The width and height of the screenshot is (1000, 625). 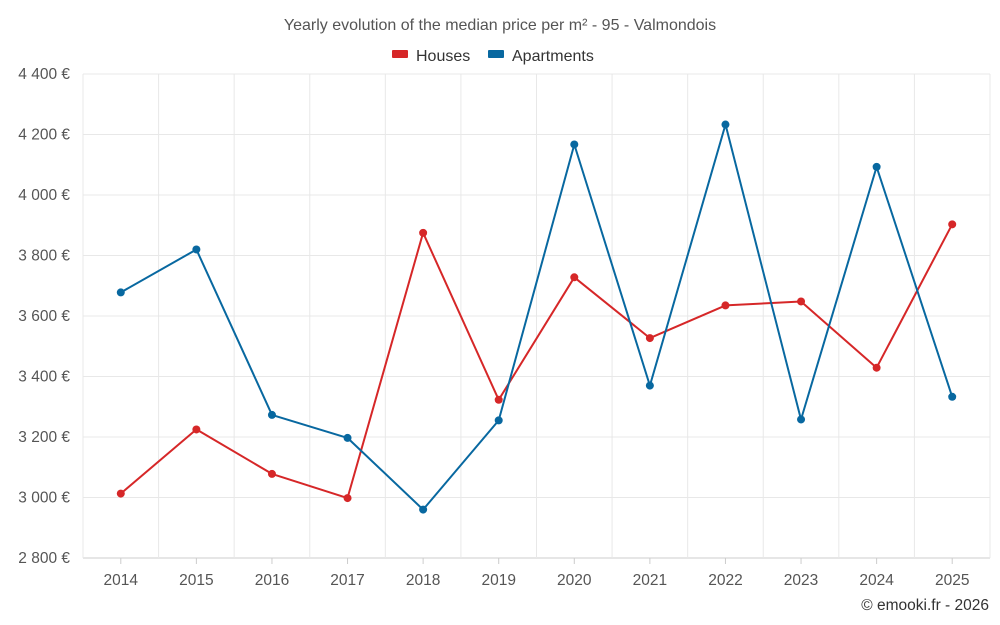 What do you see at coordinates (496, 54) in the screenshot?
I see `legend-swatch-apartments` at bounding box center [496, 54].